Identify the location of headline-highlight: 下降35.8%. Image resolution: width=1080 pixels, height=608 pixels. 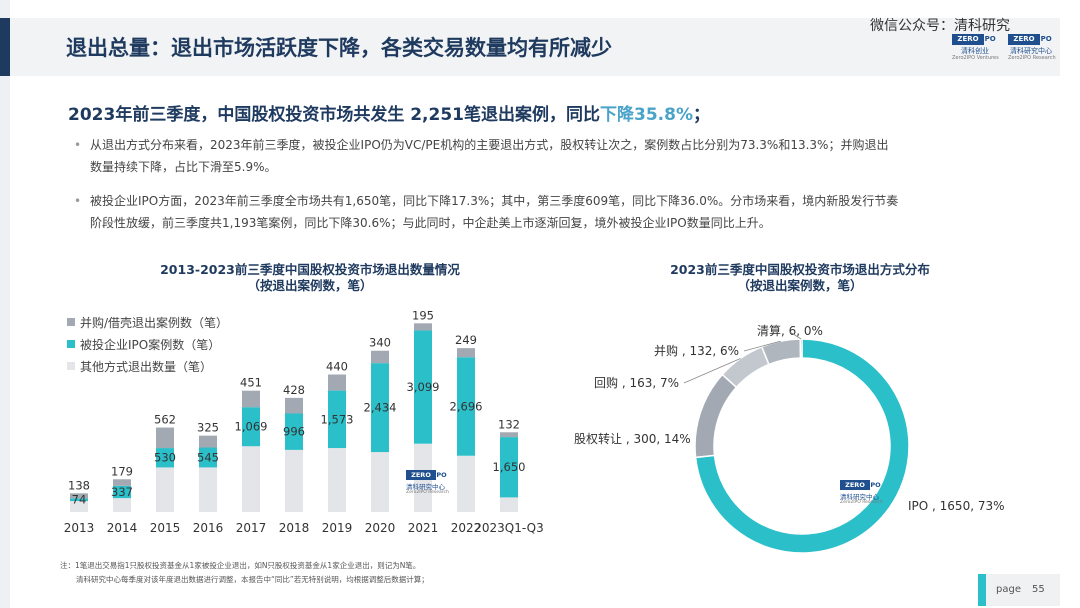
(646, 115).